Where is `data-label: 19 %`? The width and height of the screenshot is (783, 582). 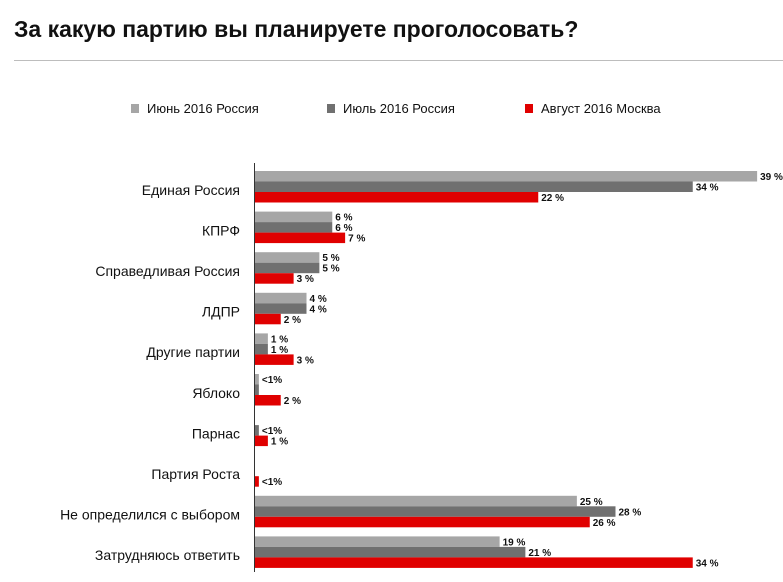 data-label: 19 % is located at coordinates (514, 542).